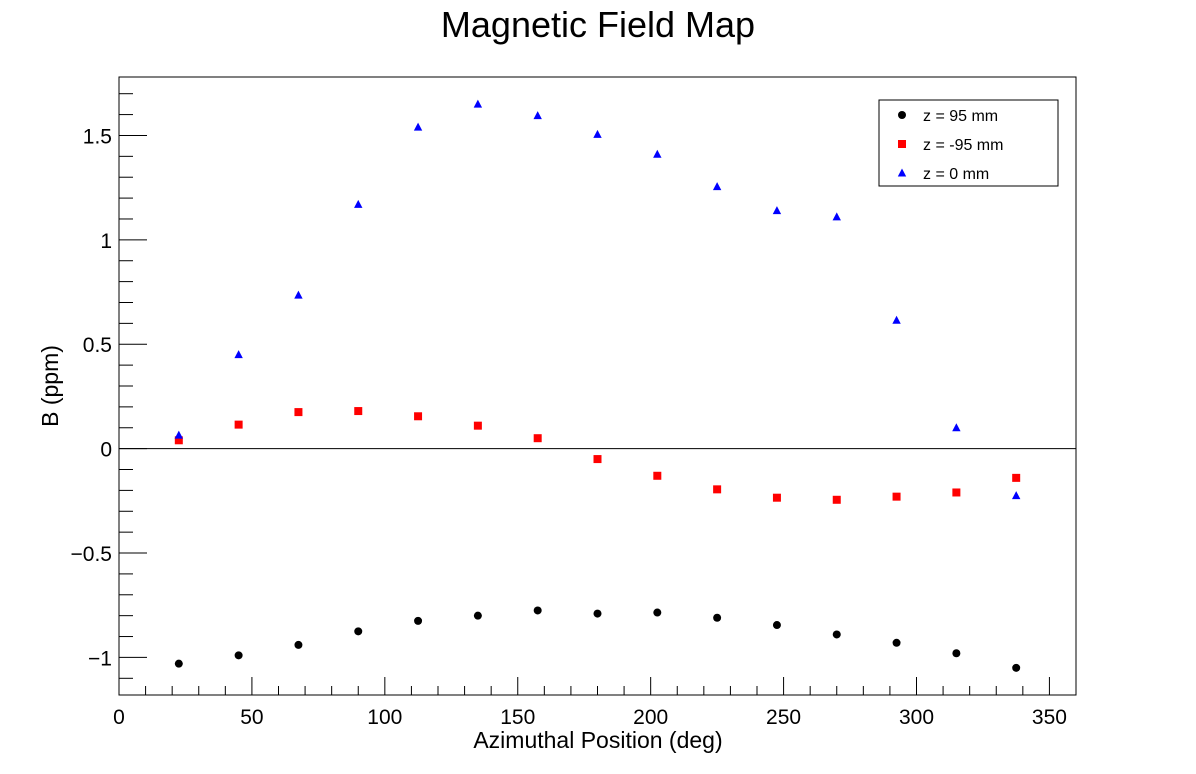 This screenshot has height=774, width=1196. Describe the element at coordinates (916, 717) in the screenshot. I see `x-tick-label: 300` at that location.